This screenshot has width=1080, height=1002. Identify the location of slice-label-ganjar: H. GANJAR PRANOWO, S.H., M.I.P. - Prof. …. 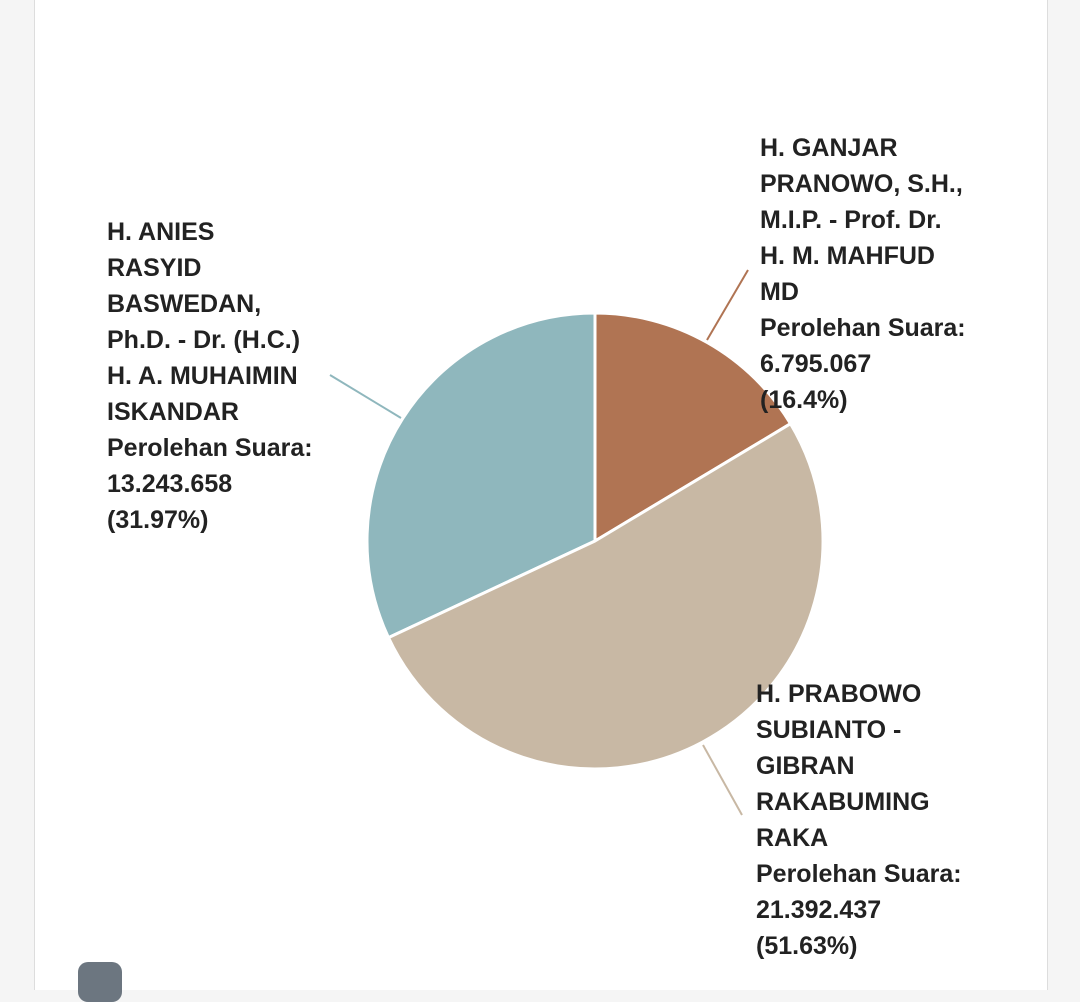
(863, 274).